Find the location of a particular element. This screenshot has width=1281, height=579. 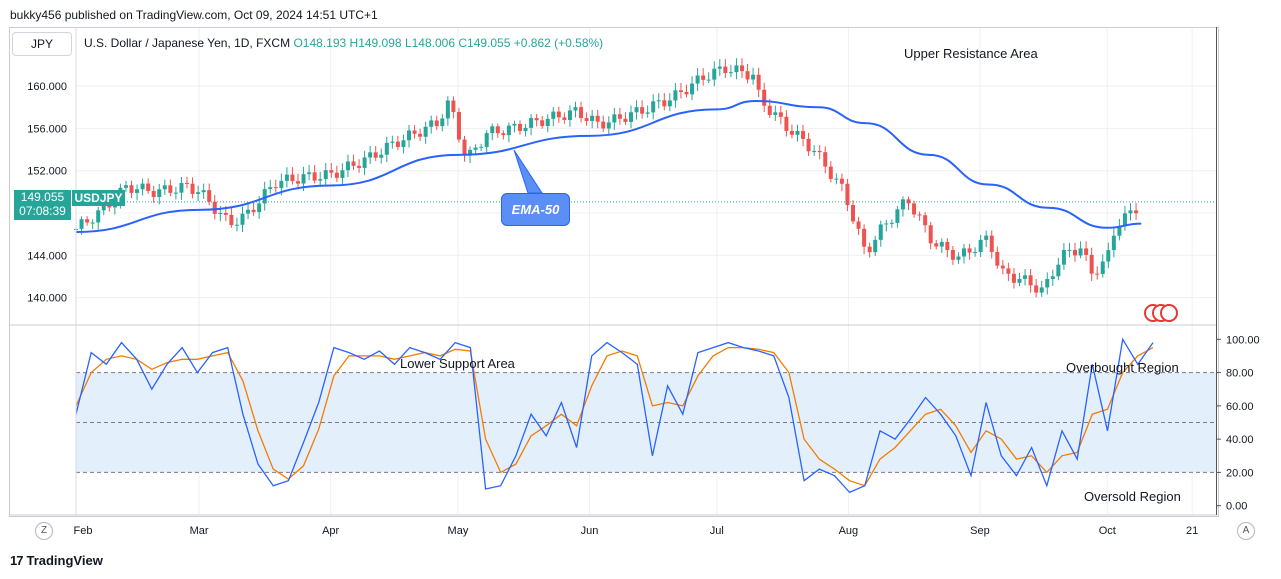

time-axis-ticks: Feb Mar Apr May Jun Jul Aug Sep Oct 21 is located at coordinates (636, 531).